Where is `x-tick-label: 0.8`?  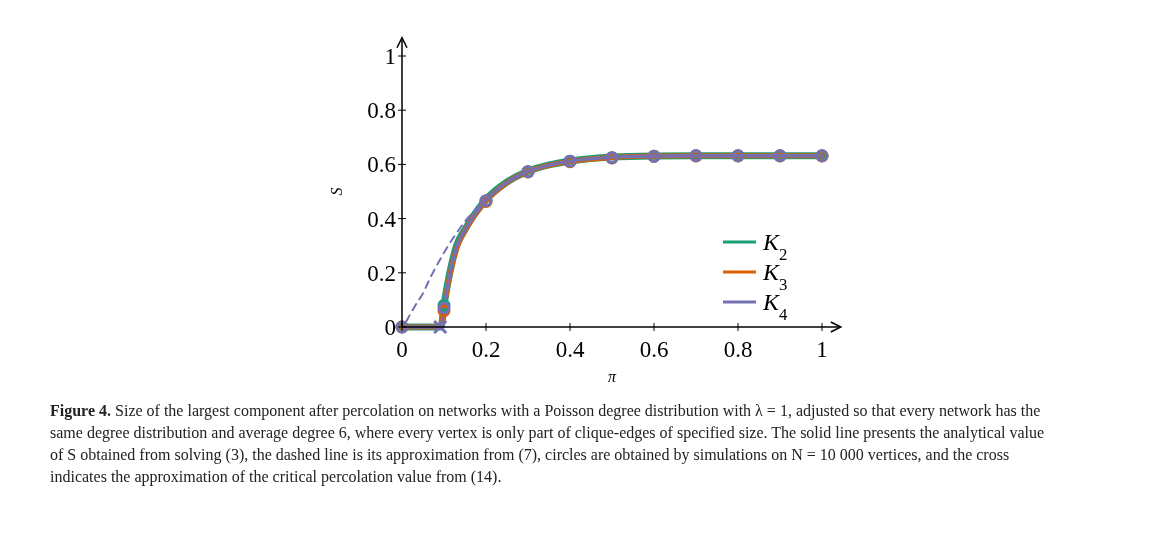 x-tick-label: 0.8 is located at coordinates (738, 349).